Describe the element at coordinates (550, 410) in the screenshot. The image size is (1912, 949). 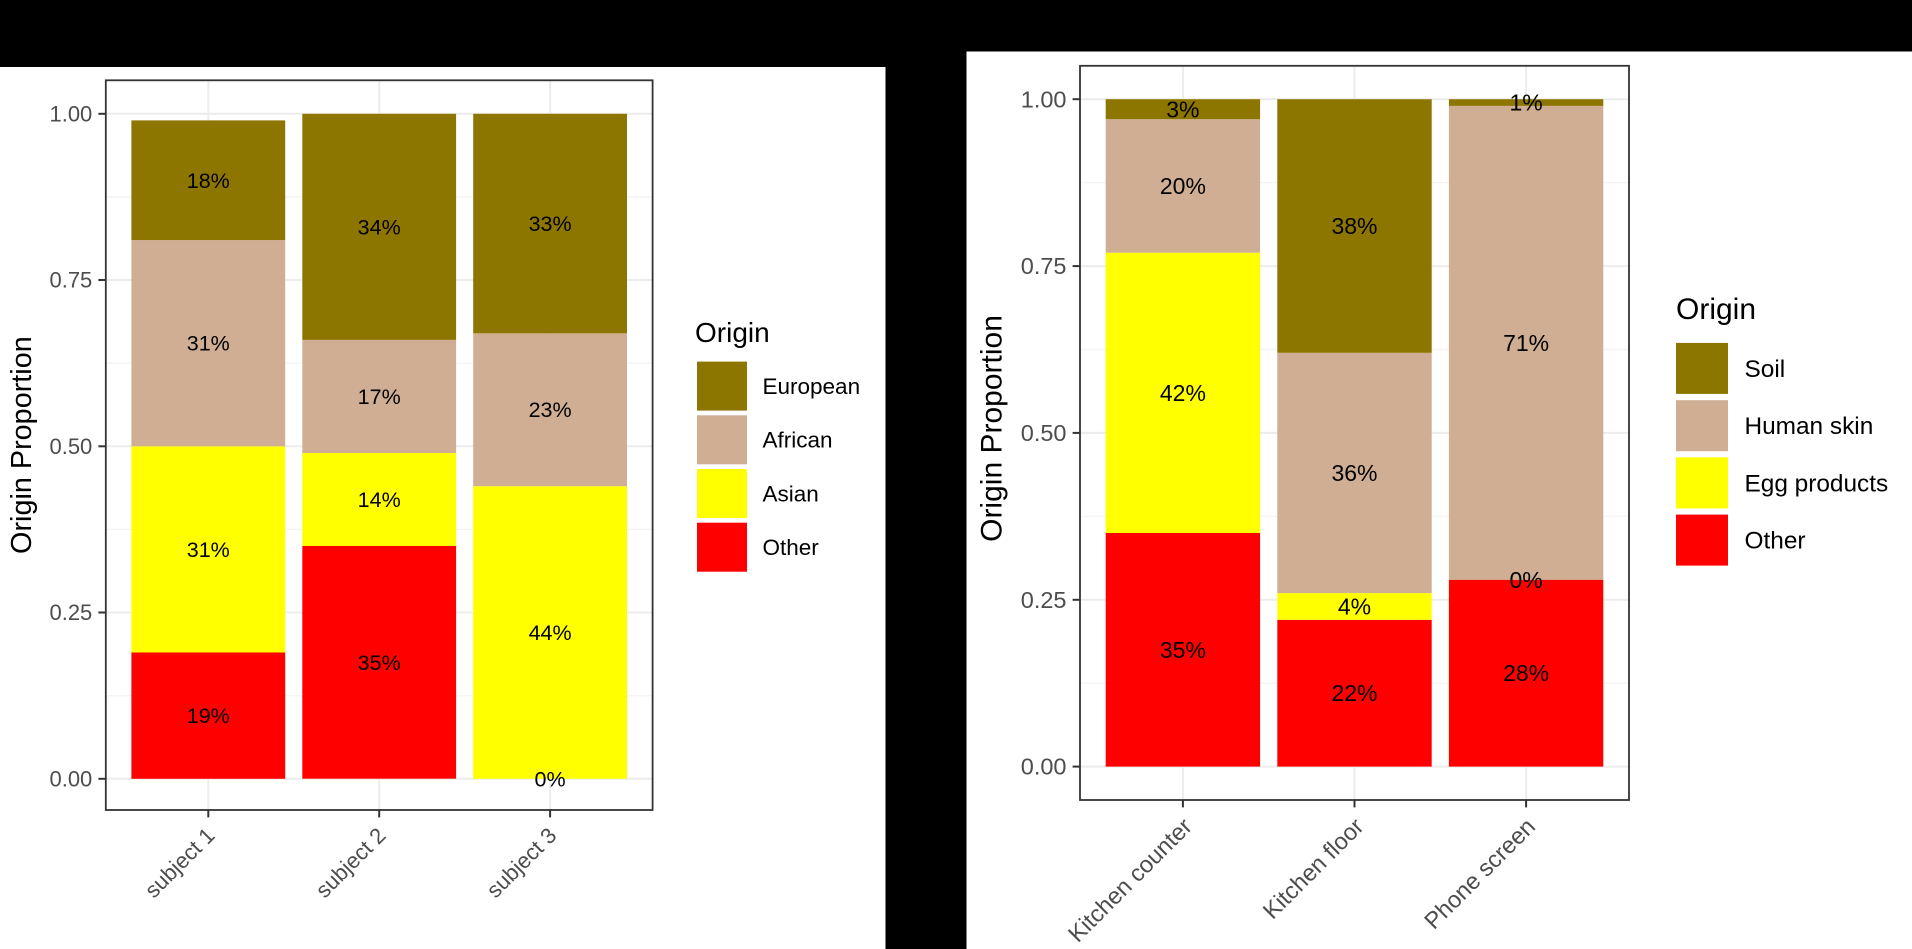
I see `svg-text: 23%` at that location.